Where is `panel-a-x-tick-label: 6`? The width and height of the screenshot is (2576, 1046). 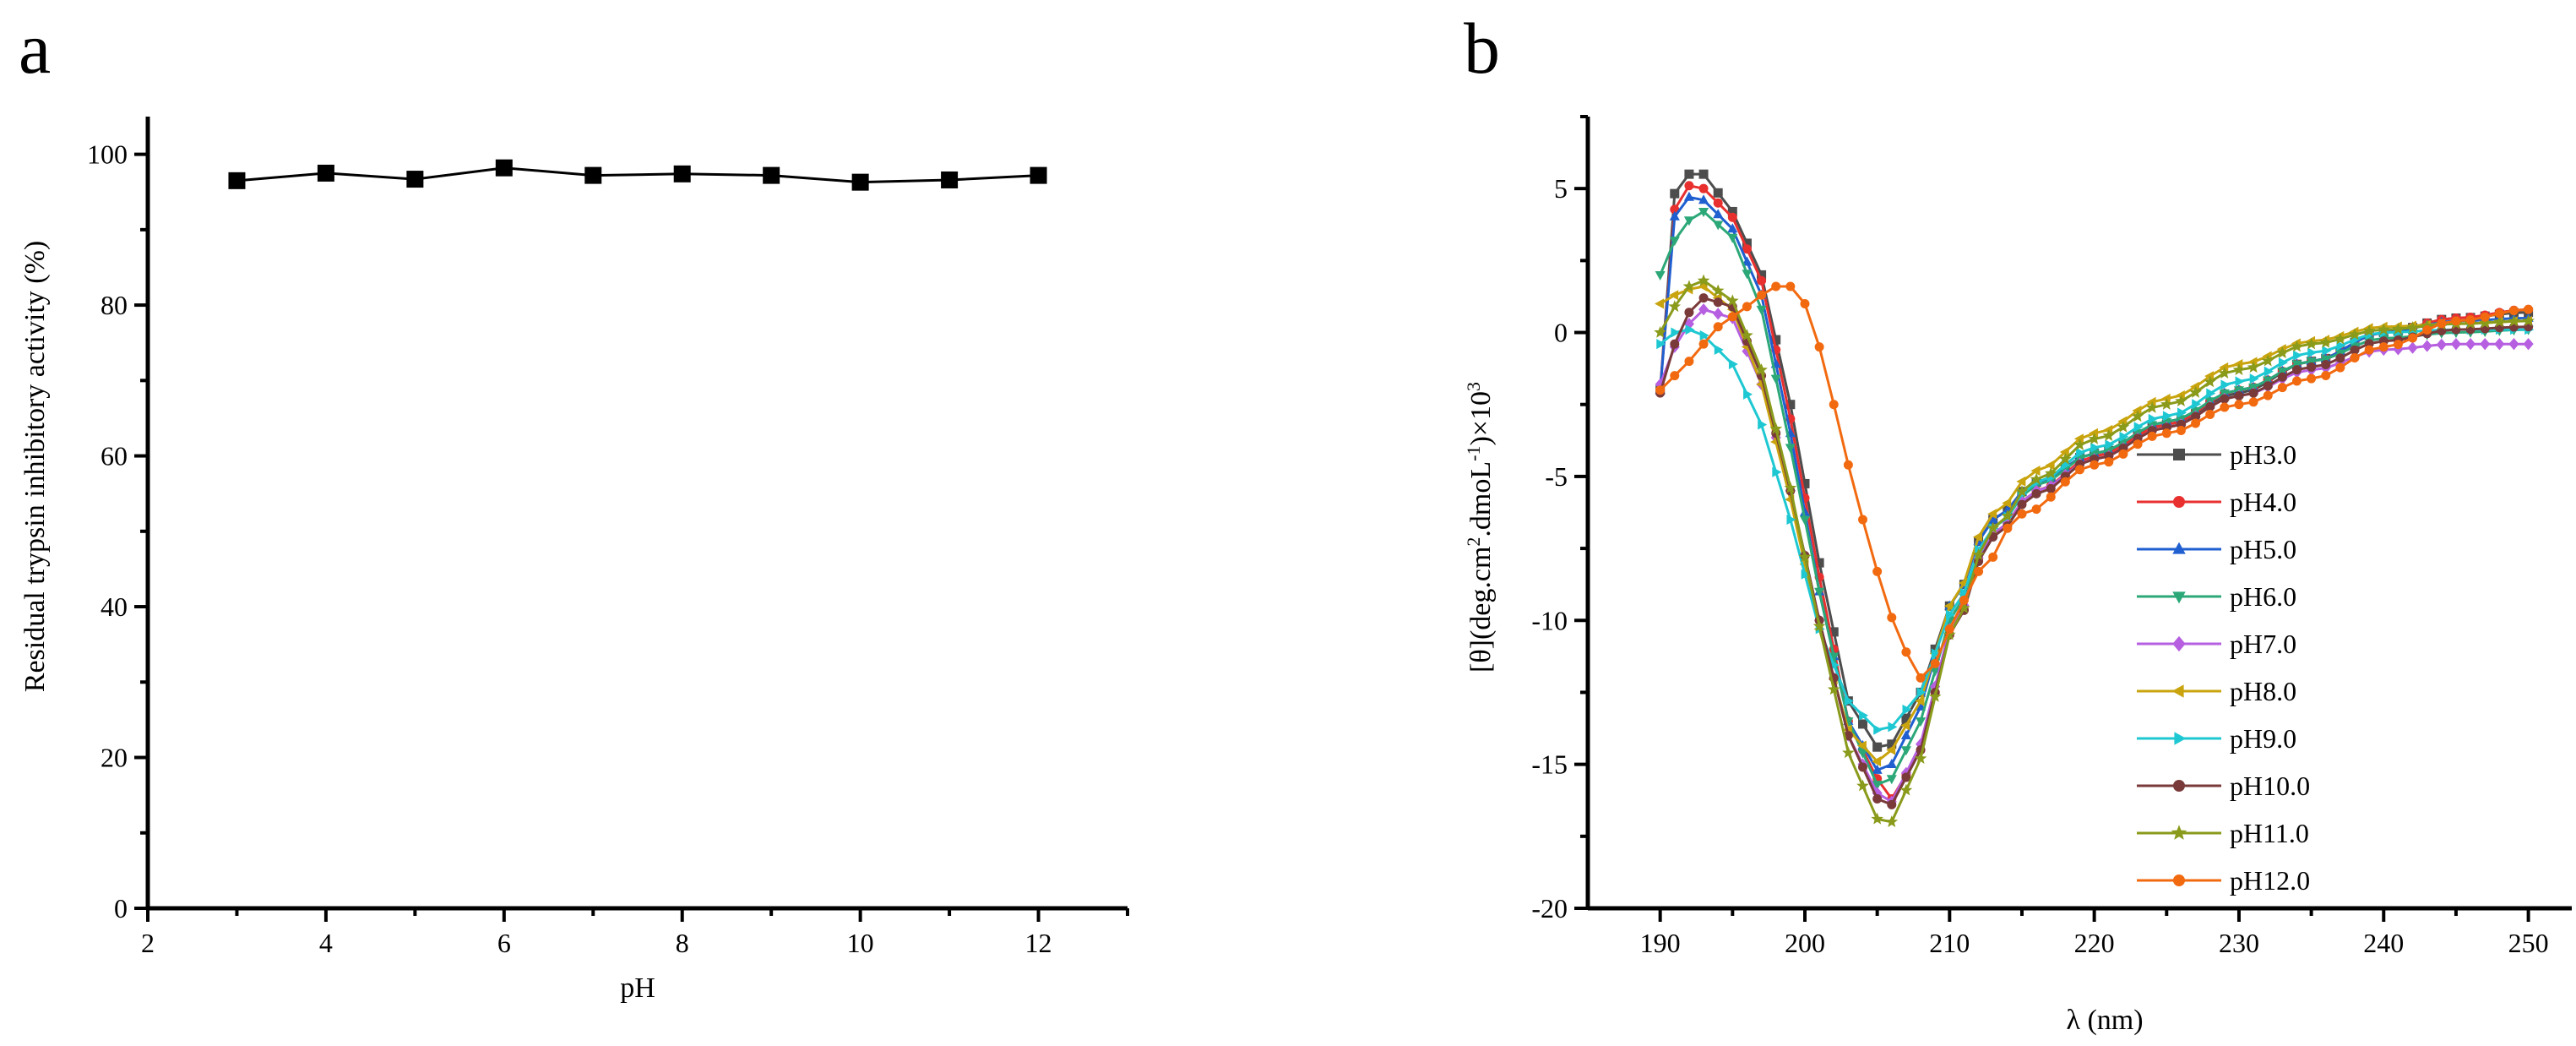 panel-a-x-tick-label: 6 is located at coordinates (504, 943).